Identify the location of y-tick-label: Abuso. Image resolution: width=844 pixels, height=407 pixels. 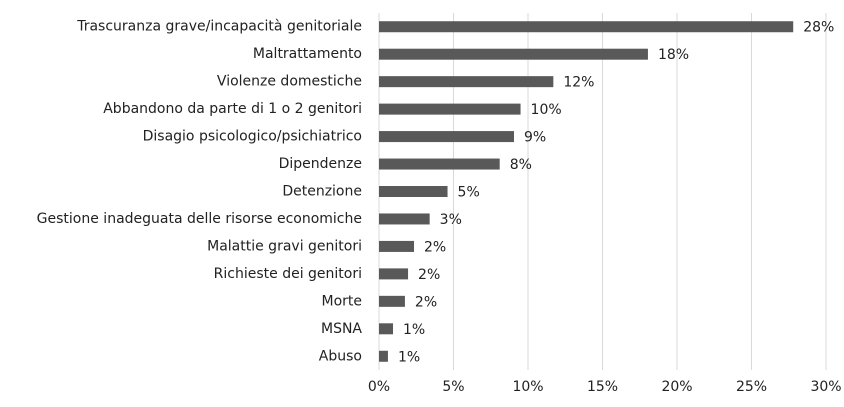
(340, 356).